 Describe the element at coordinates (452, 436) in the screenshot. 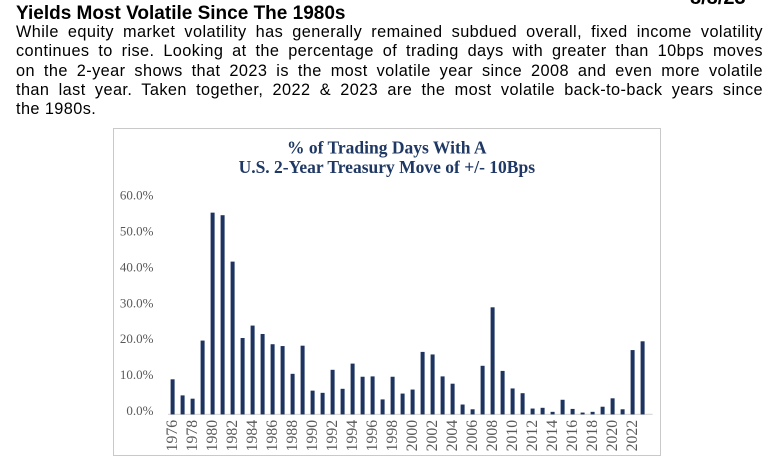

I see `svg-text: 2004` at that location.